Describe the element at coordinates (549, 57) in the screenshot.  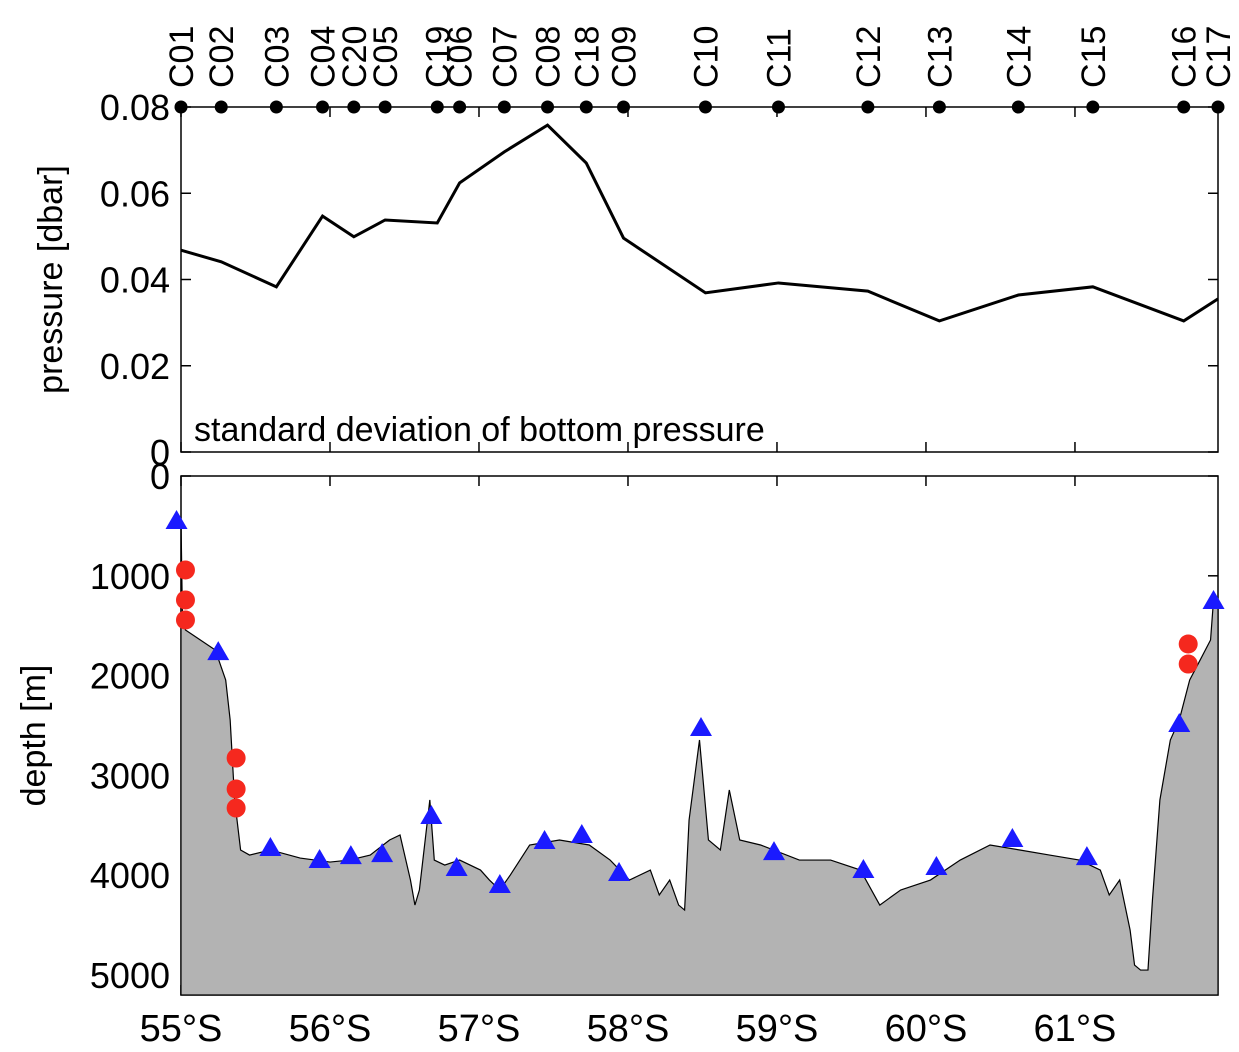
I see `station-label: C08` at that location.